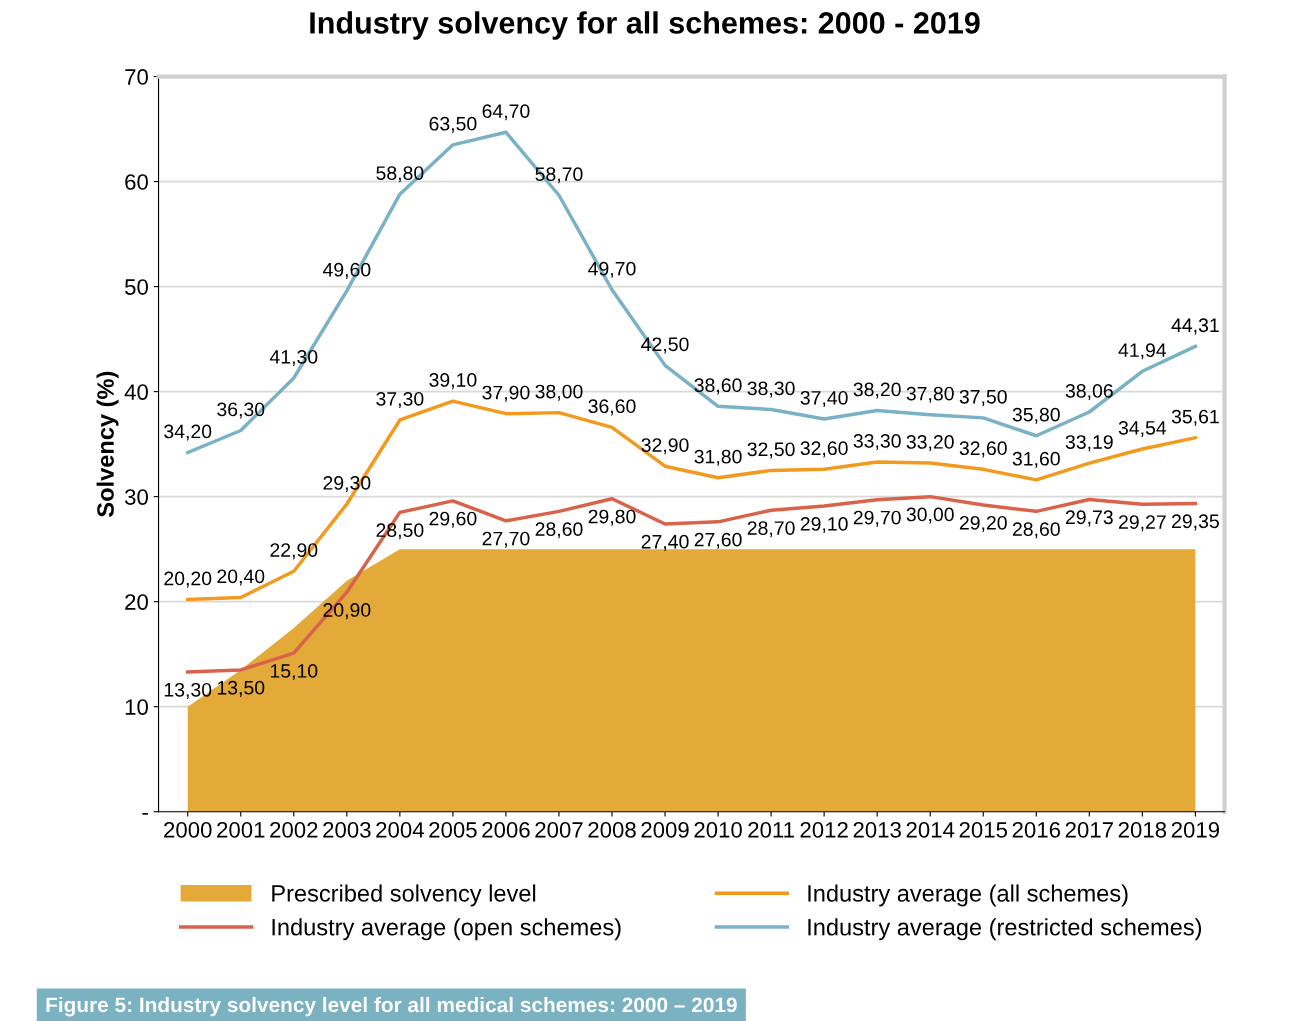 This screenshot has height=1021, width=1289. Describe the element at coordinates (241, 410) in the screenshot. I see `data-label: 36,30` at that location.